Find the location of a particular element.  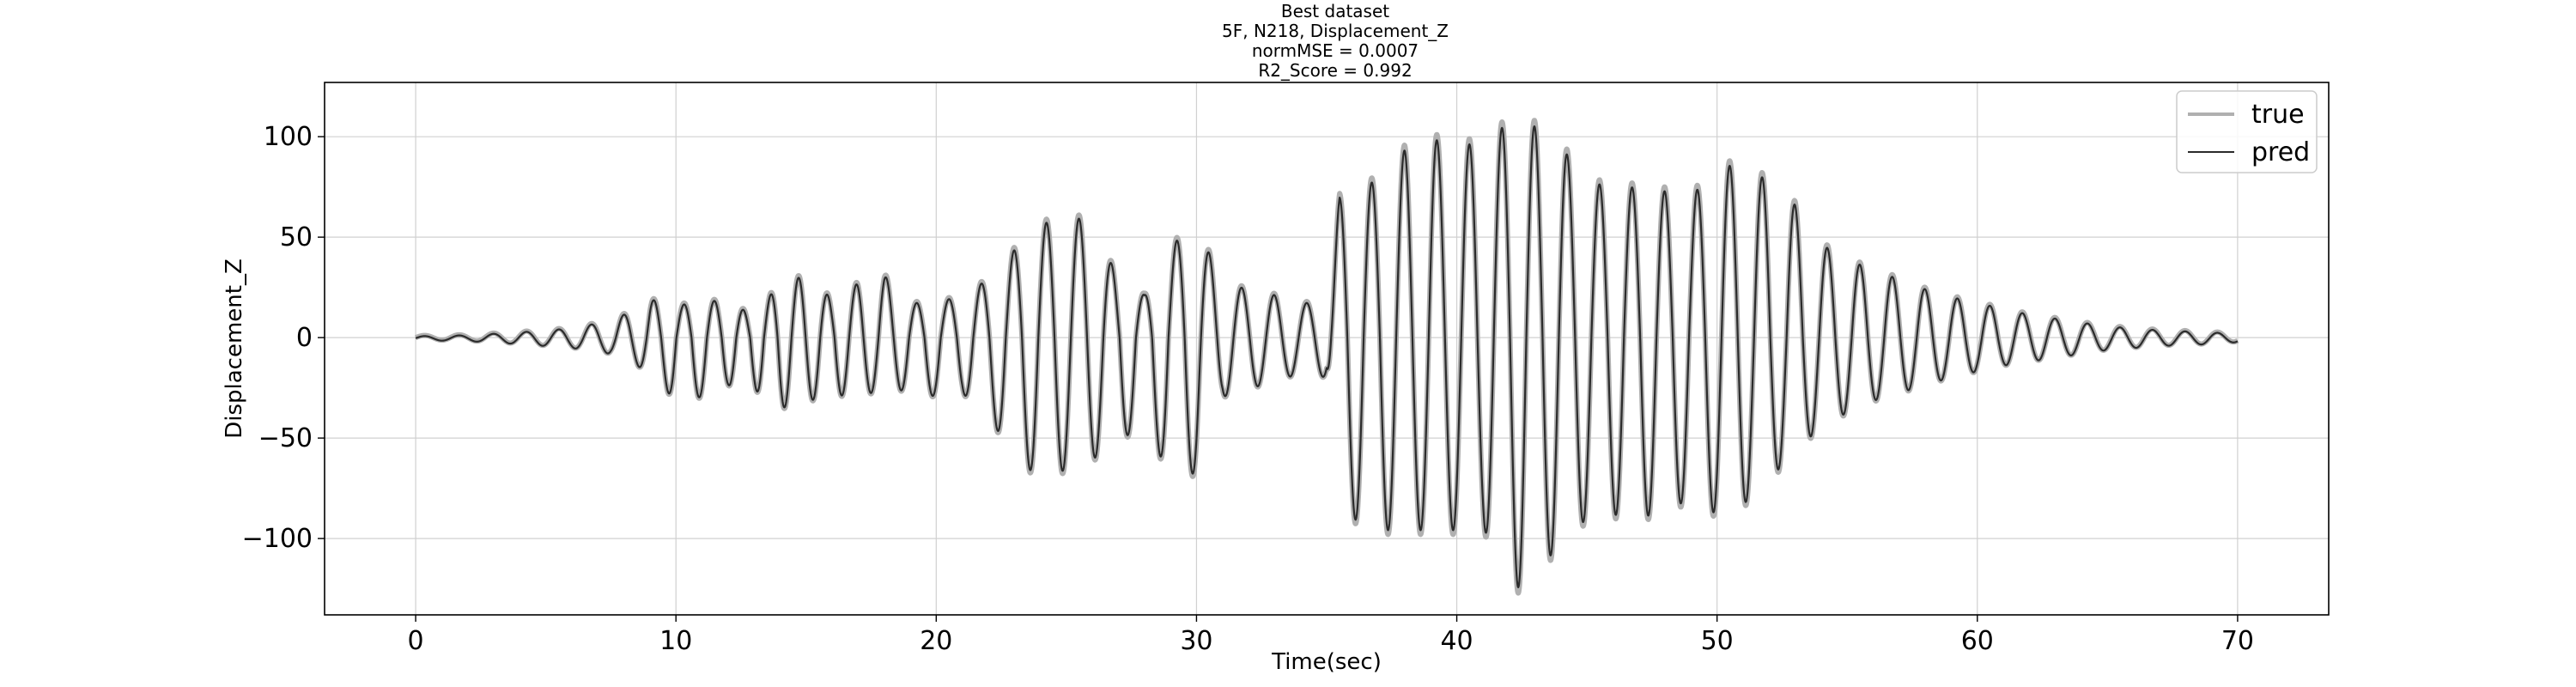

y-axis-ticks: 100 50 0 −50 −100 is located at coordinates (283, 338).